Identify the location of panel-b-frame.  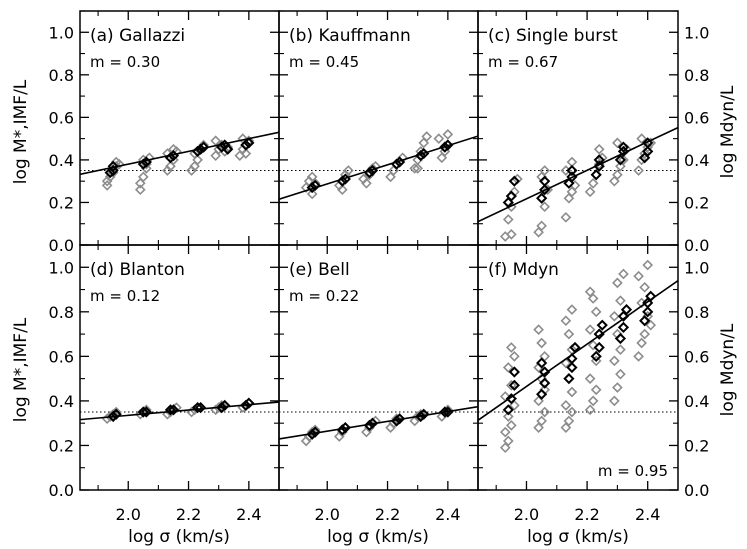
(378, 128).